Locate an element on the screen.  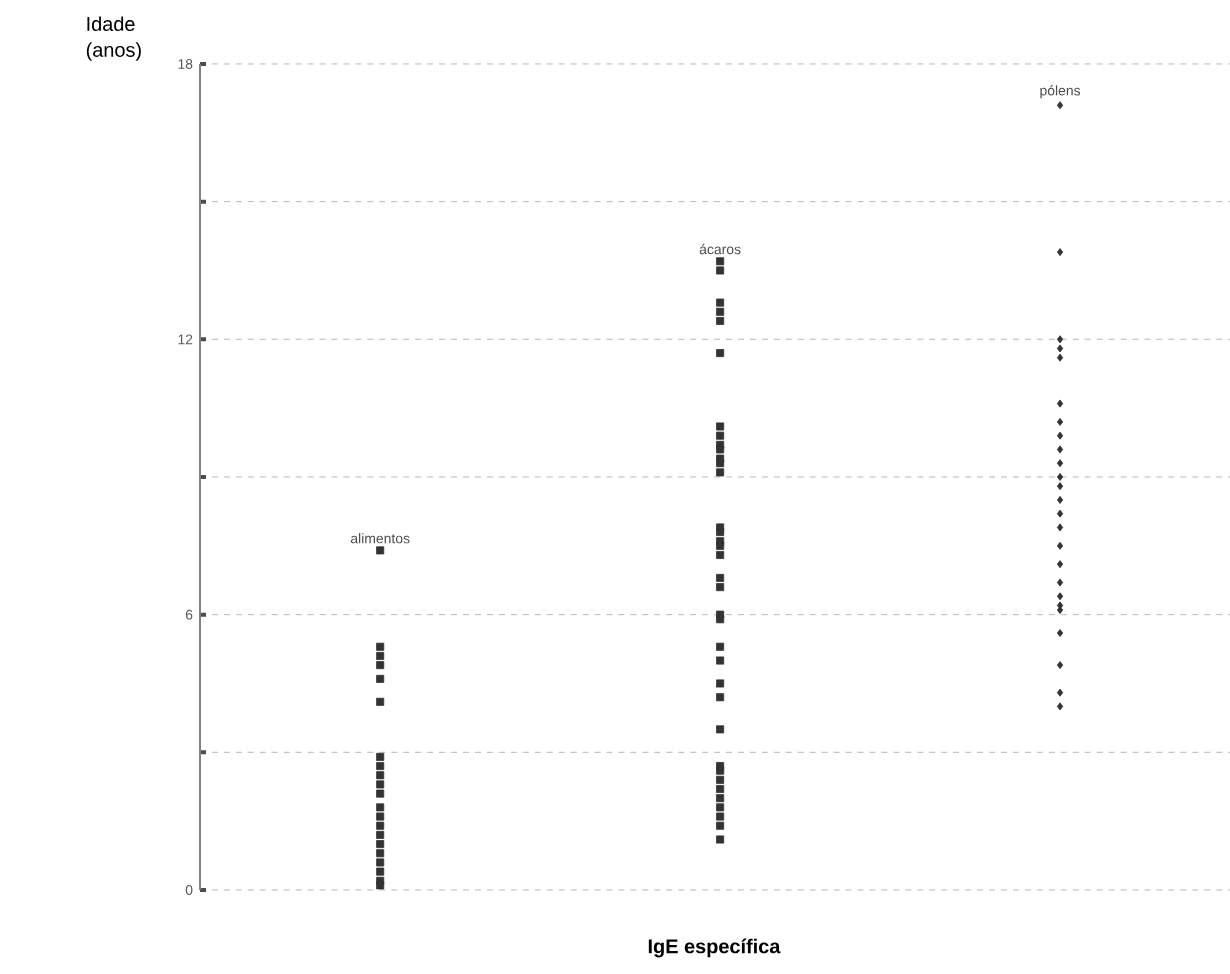
x-axis-title: IgE específica is located at coordinates (714, 948).